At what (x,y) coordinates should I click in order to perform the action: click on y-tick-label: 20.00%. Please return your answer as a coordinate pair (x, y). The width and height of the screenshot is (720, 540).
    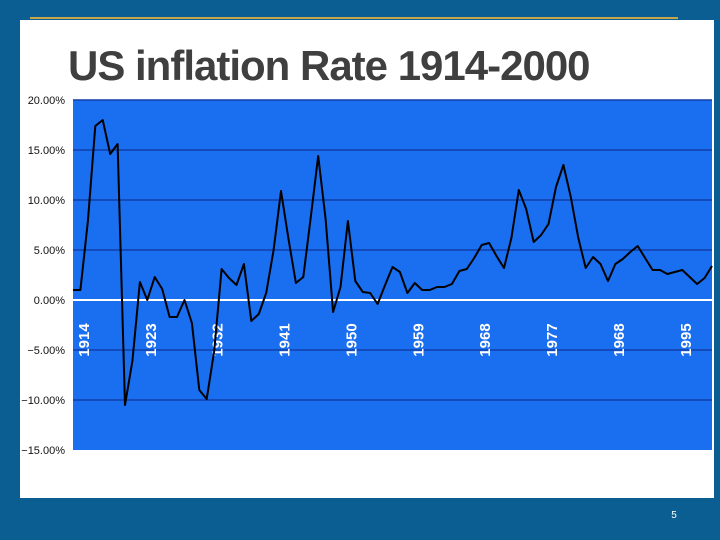
    Looking at the image, I should click on (47, 101).